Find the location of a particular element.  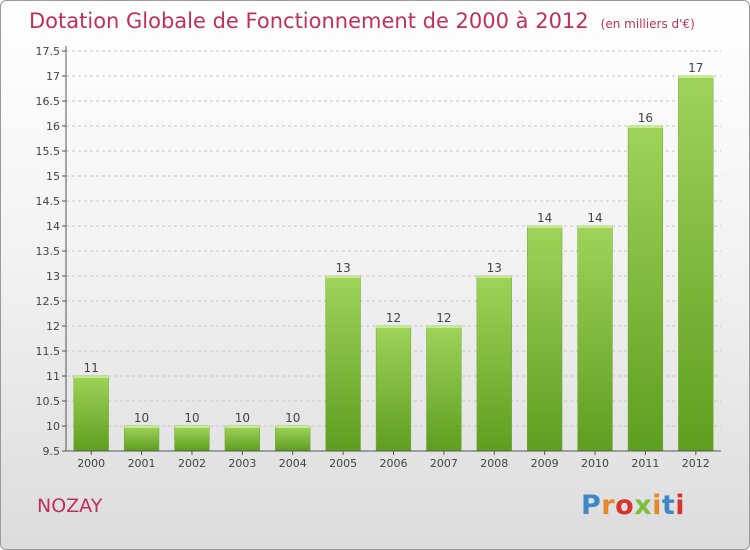

y-tick-label: 10 is located at coordinates (53, 426).